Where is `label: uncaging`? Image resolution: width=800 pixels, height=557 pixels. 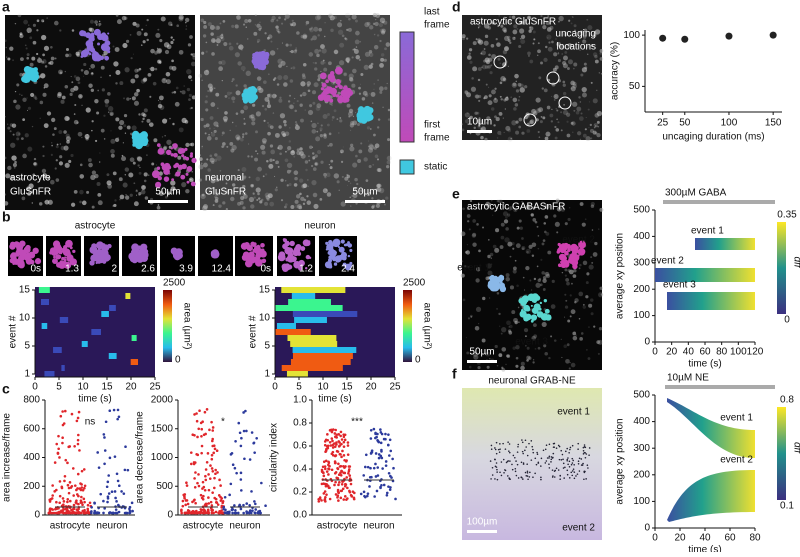
label: uncaging is located at coordinates (575, 34).